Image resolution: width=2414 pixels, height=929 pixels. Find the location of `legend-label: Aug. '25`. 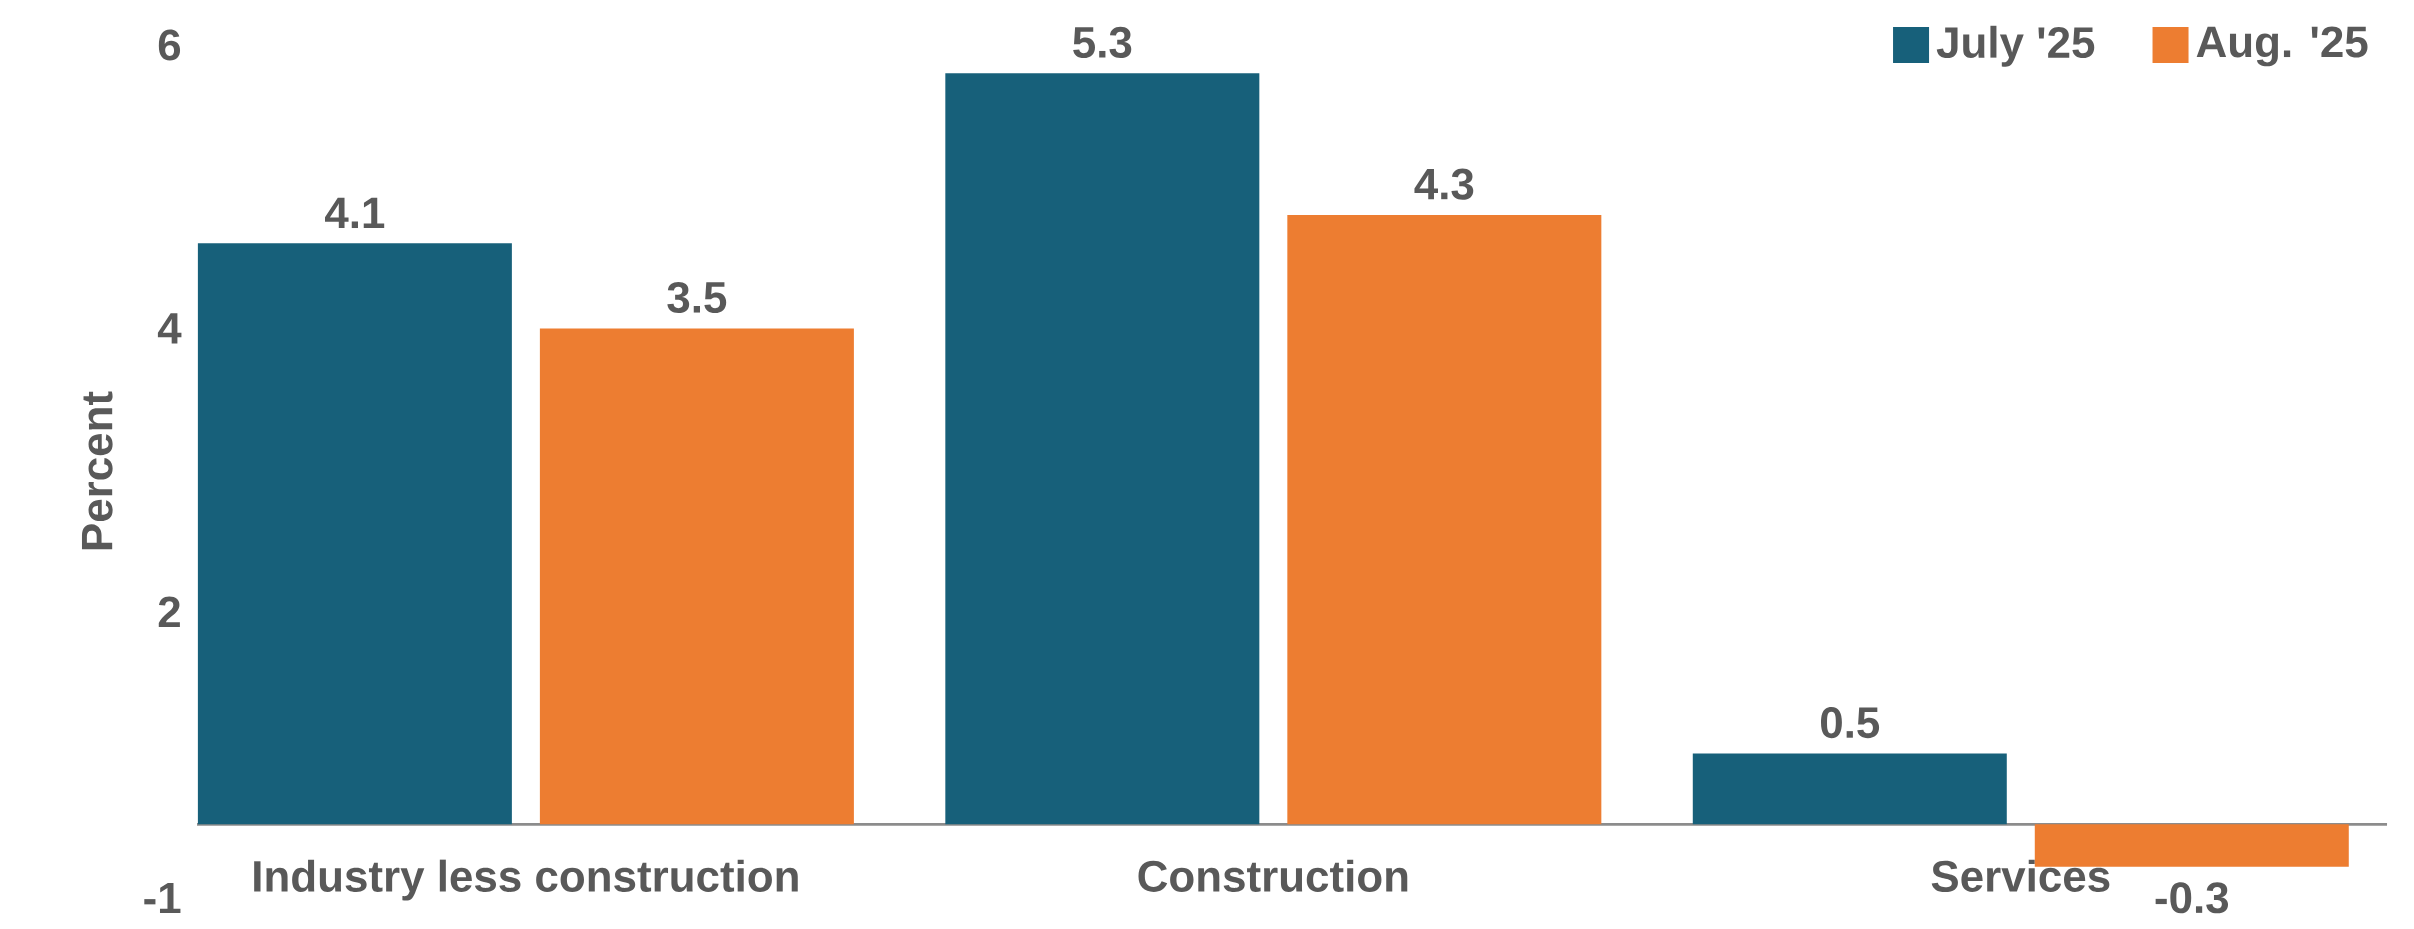

legend-label: Aug. '25 is located at coordinates (2282, 46).